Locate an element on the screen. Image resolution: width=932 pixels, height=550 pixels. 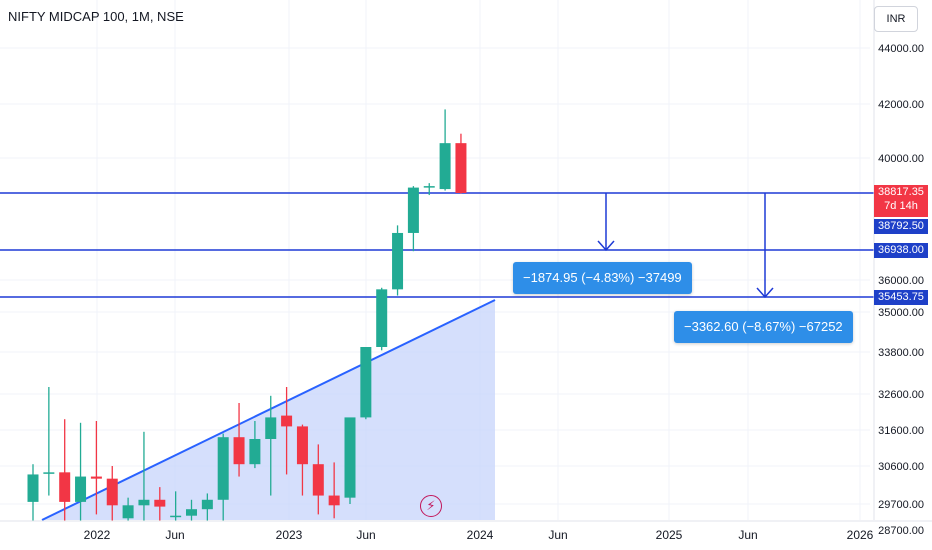
last-price-value: 38817.35 is located at coordinates (901, 192).